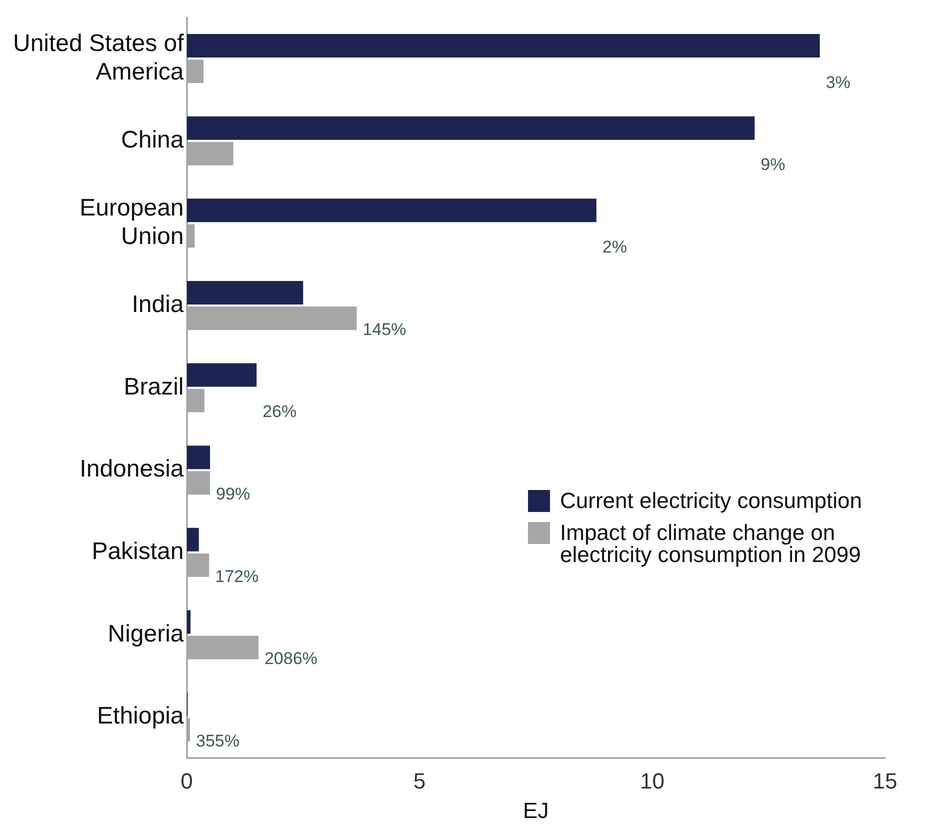 The image size is (945, 835). What do you see at coordinates (138, 552) in the screenshot?
I see `y-tick-label: Pakistan` at bounding box center [138, 552].